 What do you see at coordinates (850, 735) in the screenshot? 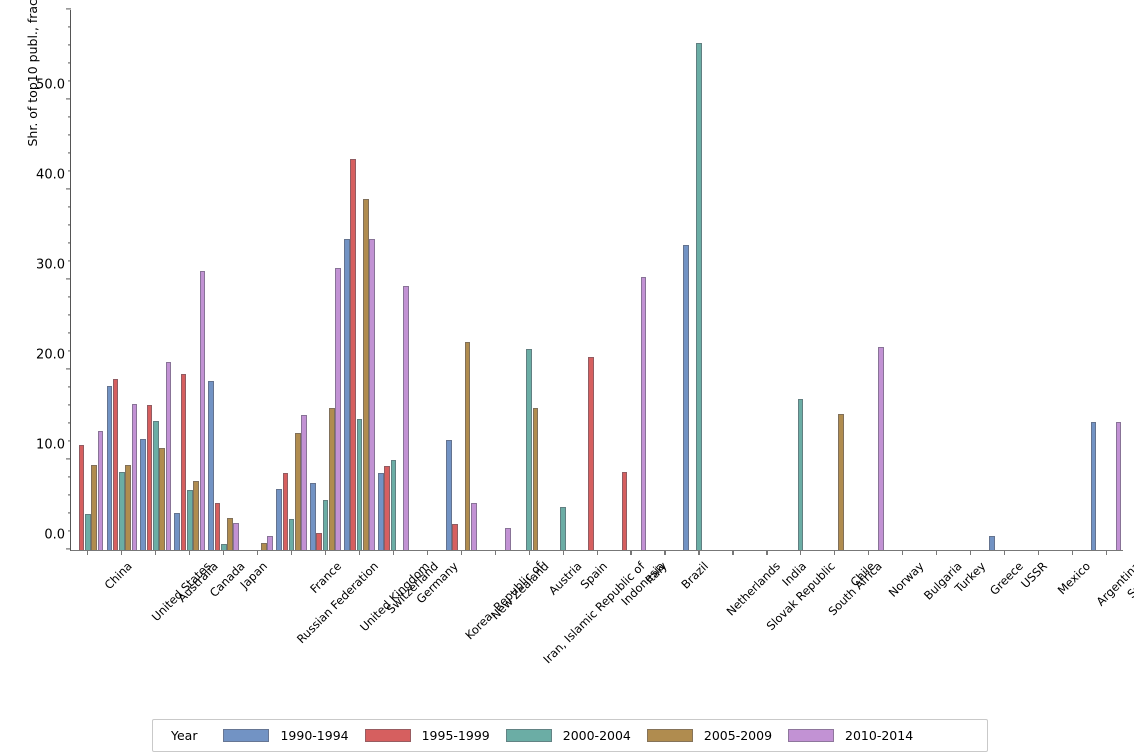
I see `legend-item: 2010-2014` at bounding box center [850, 735].